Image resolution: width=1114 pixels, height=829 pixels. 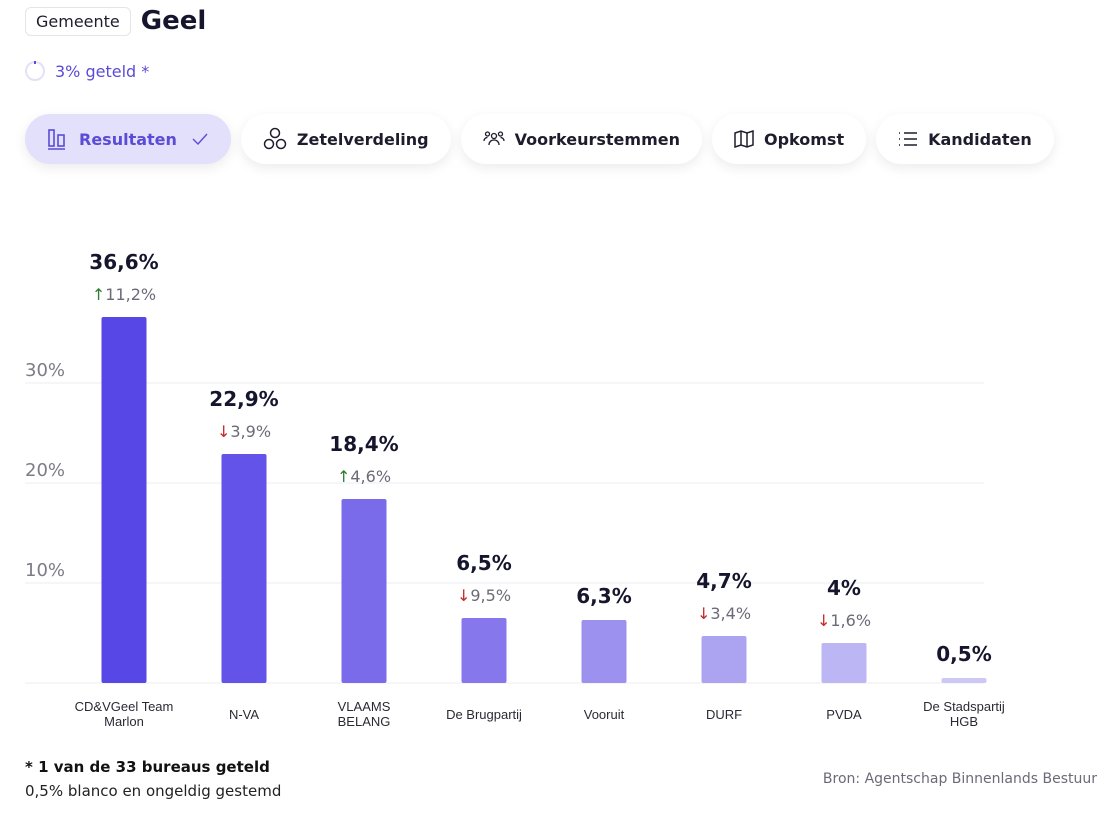 I want to click on category-label: VLAAMS BELANG, so click(x=364, y=714).